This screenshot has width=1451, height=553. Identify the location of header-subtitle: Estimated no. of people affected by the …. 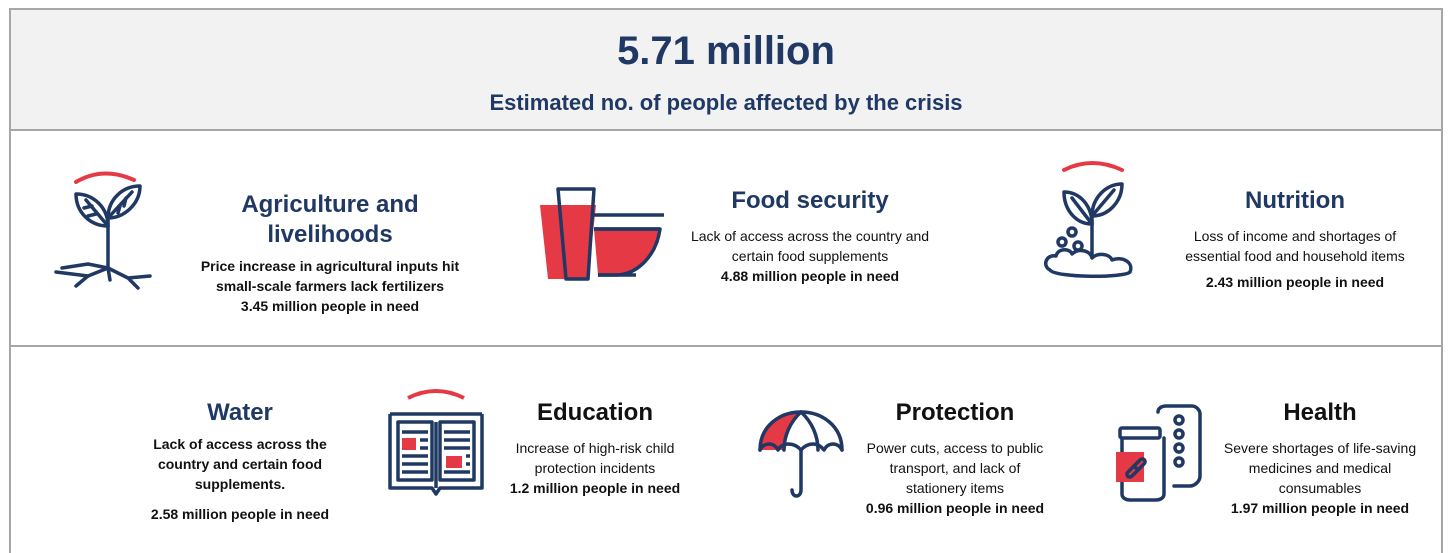
(726, 102).